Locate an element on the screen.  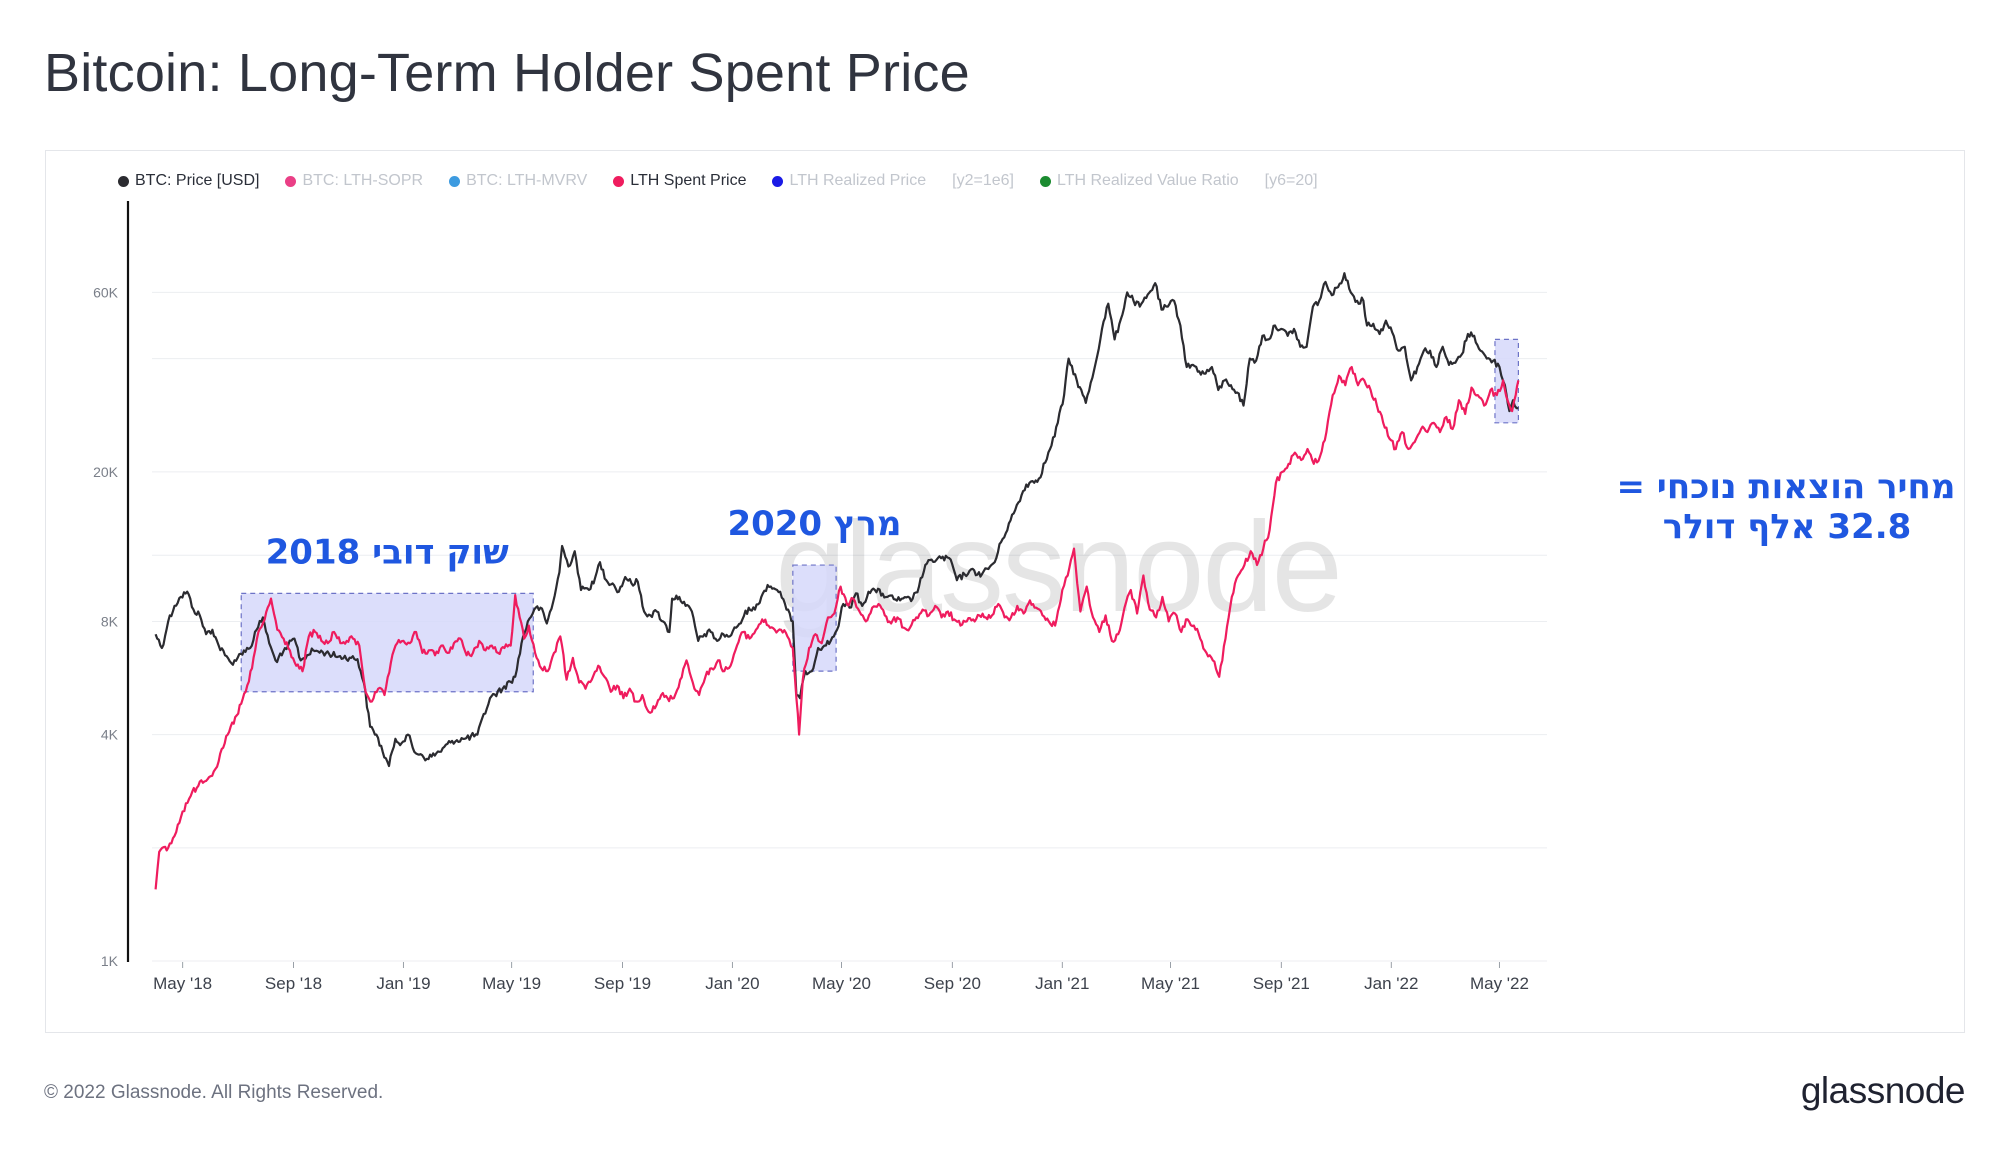
footer-copyright: © 2022 Glassnode. All Rights Reserved. is located at coordinates (214, 1092).